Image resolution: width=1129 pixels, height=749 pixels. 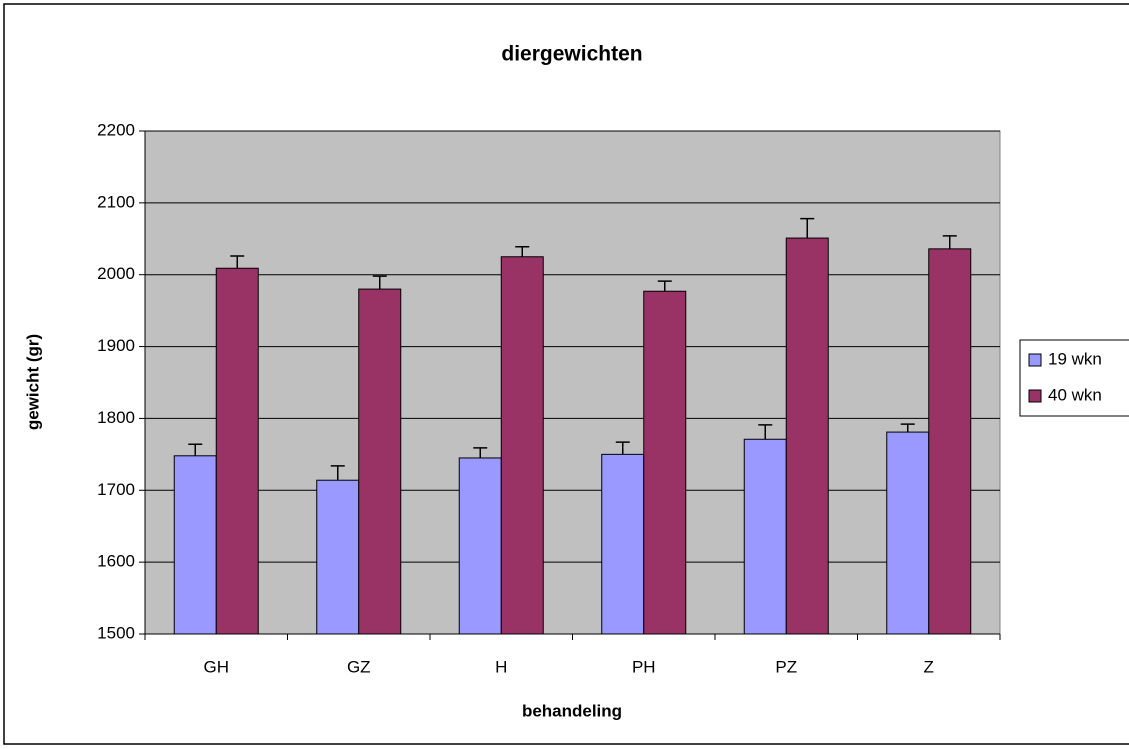 I want to click on y-tick-label: 1700, so click(x=116, y=489).